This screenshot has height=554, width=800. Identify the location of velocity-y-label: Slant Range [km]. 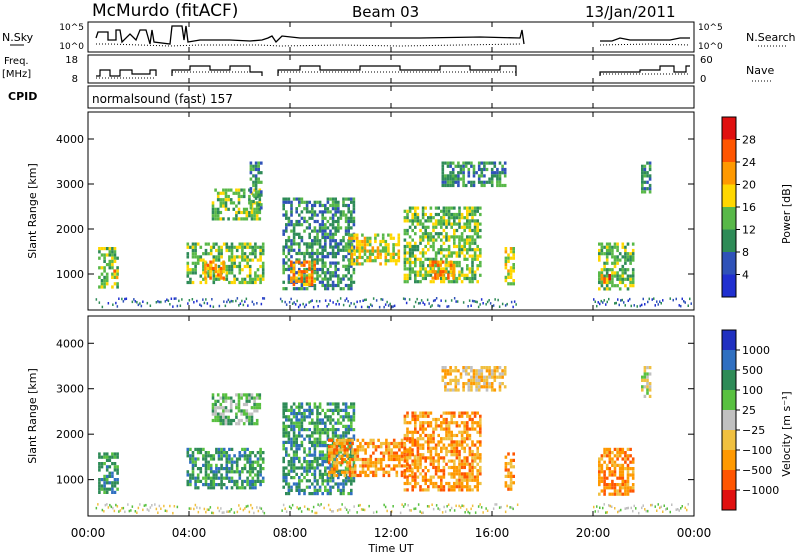
(32, 416).